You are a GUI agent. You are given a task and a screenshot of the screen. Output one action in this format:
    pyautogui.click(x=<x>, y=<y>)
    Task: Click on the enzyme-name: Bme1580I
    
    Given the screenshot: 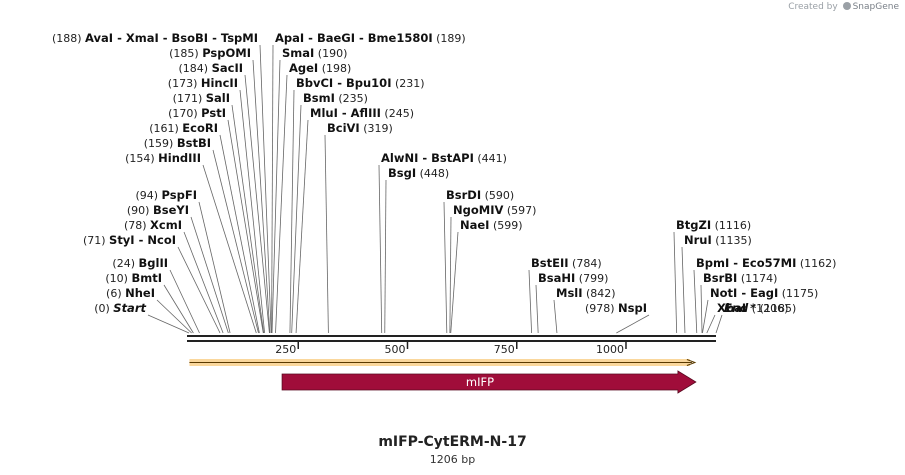 What is the action you would take?
    pyautogui.click(x=400, y=38)
    